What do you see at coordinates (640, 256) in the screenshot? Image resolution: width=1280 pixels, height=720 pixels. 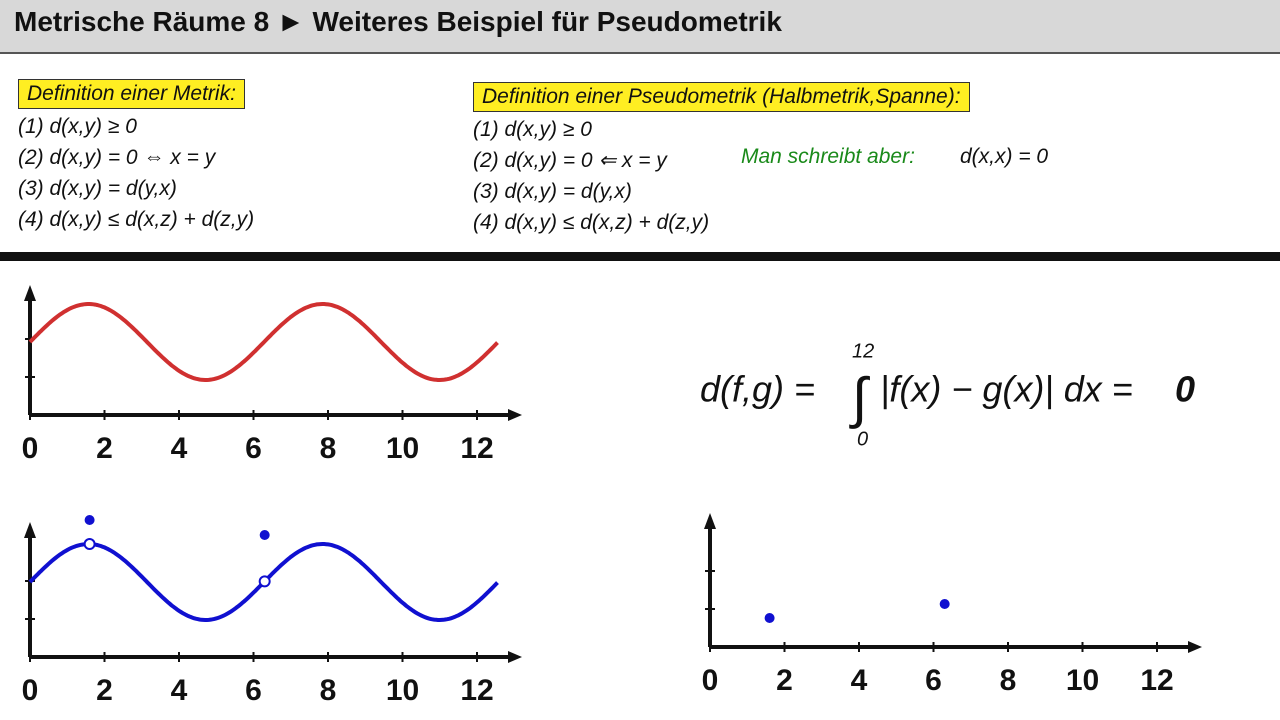 I see `divider` at bounding box center [640, 256].